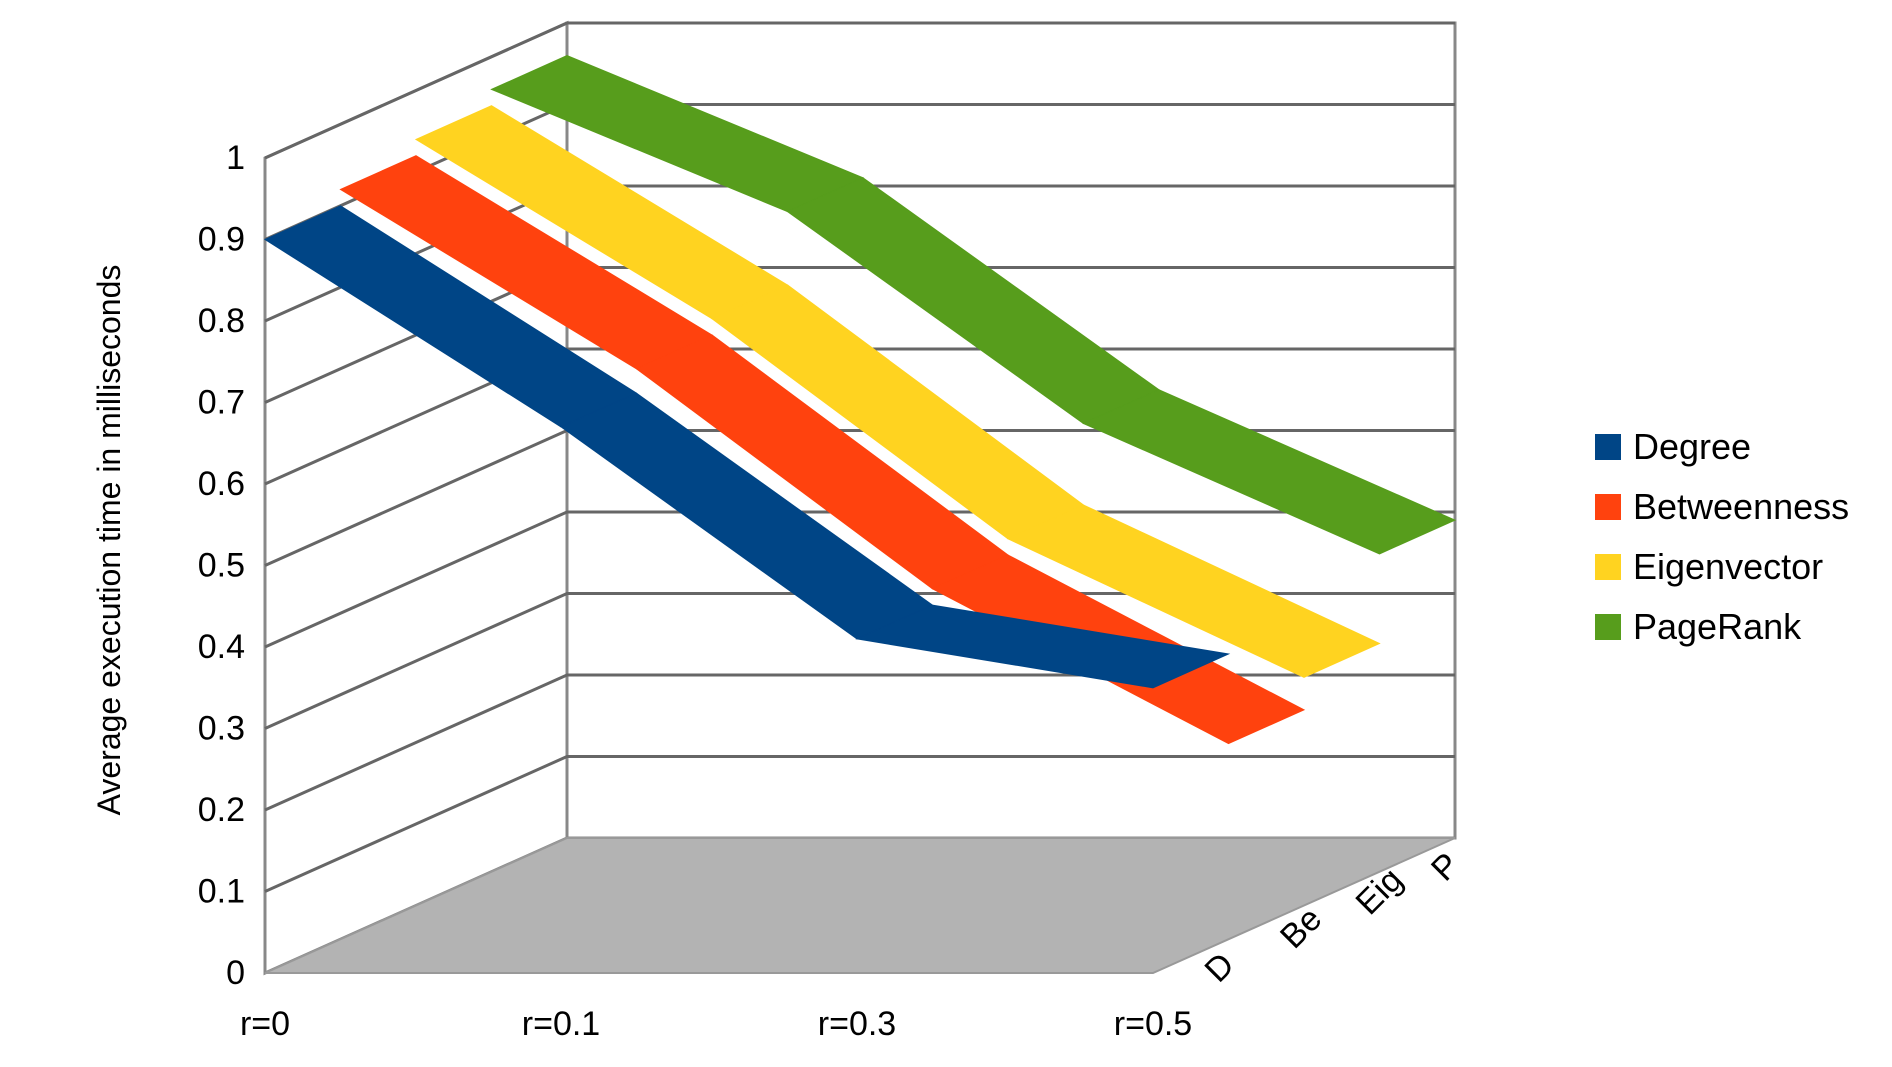  What do you see at coordinates (221, 321) in the screenshot?
I see `y-tick-label: 0.8` at bounding box center [221, 321].